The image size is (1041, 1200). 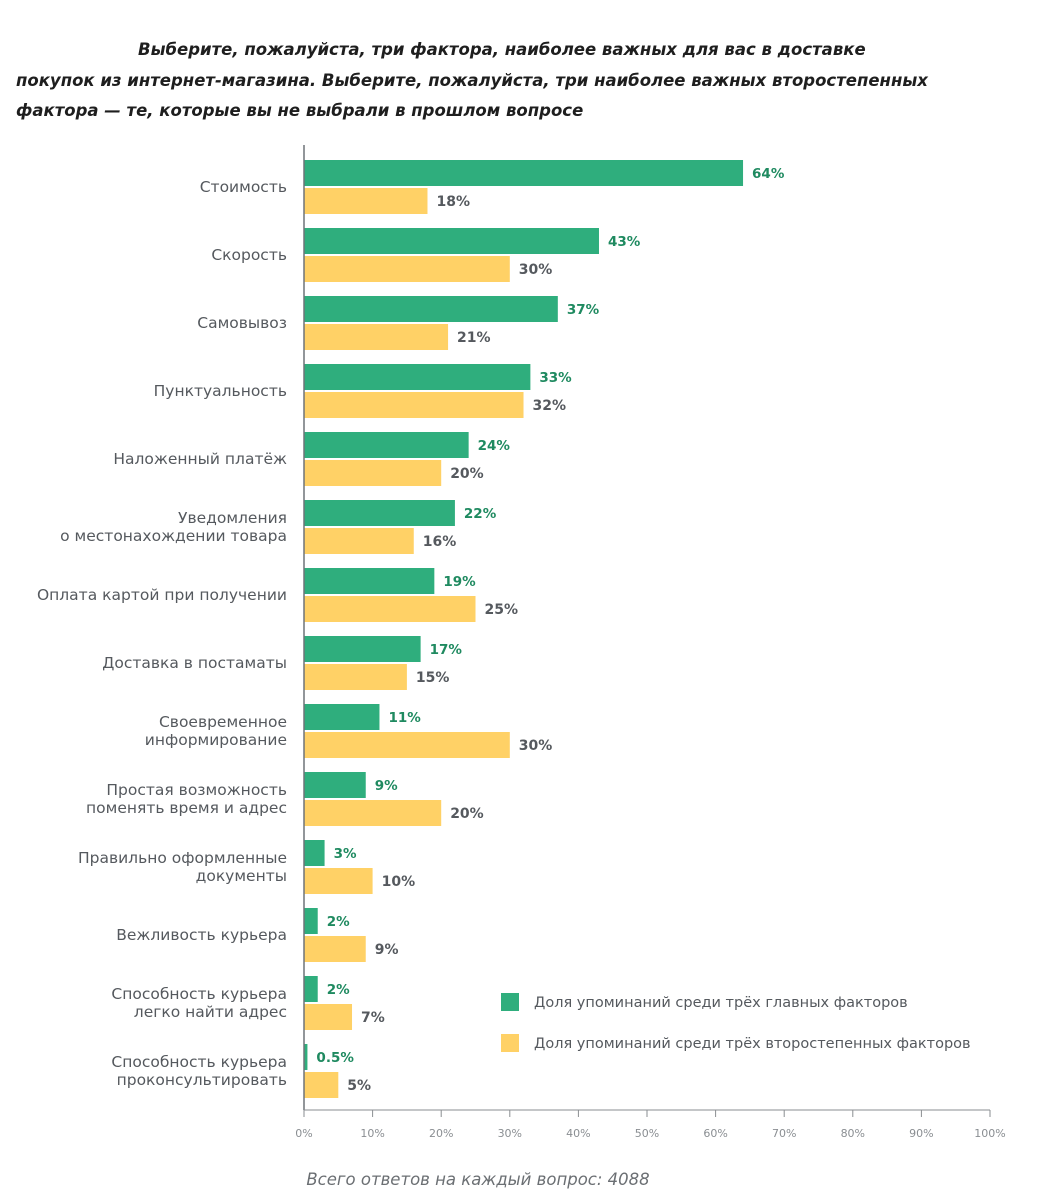 I want to click on category-label: Самовывоз, so click(x=242, y=323).